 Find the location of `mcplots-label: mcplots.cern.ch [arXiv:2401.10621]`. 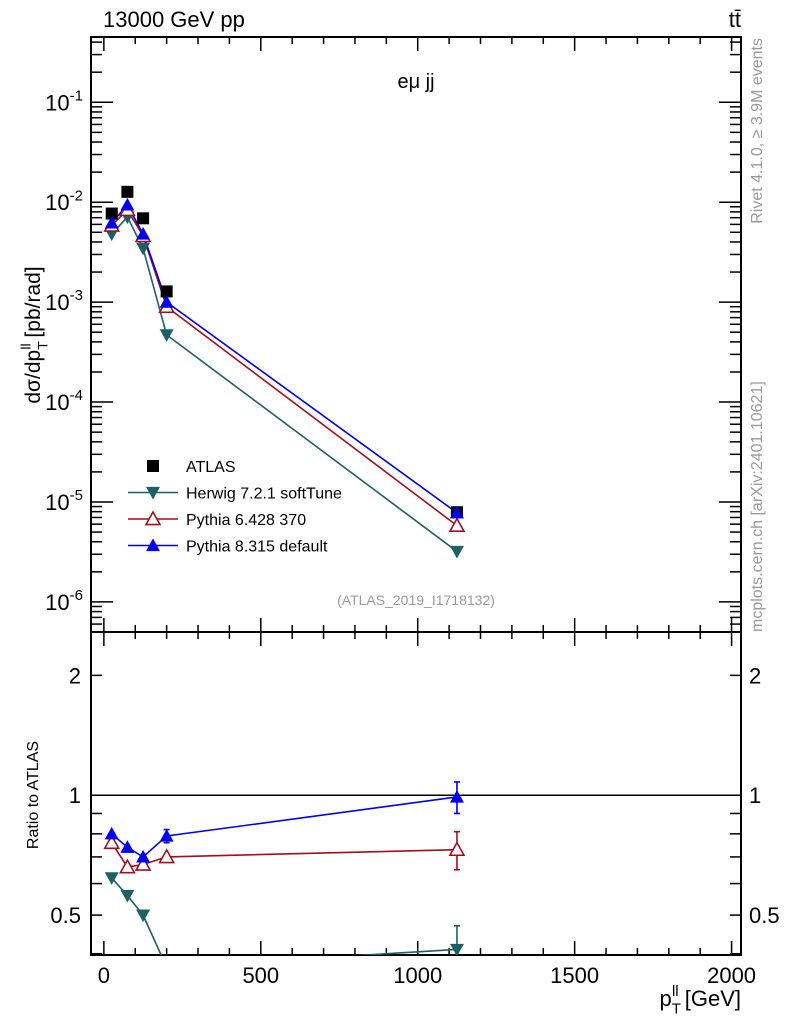

mcplots-label: mcplots.cern.ch [arXiv:2401.10621] is located at coordinates (757, 506).